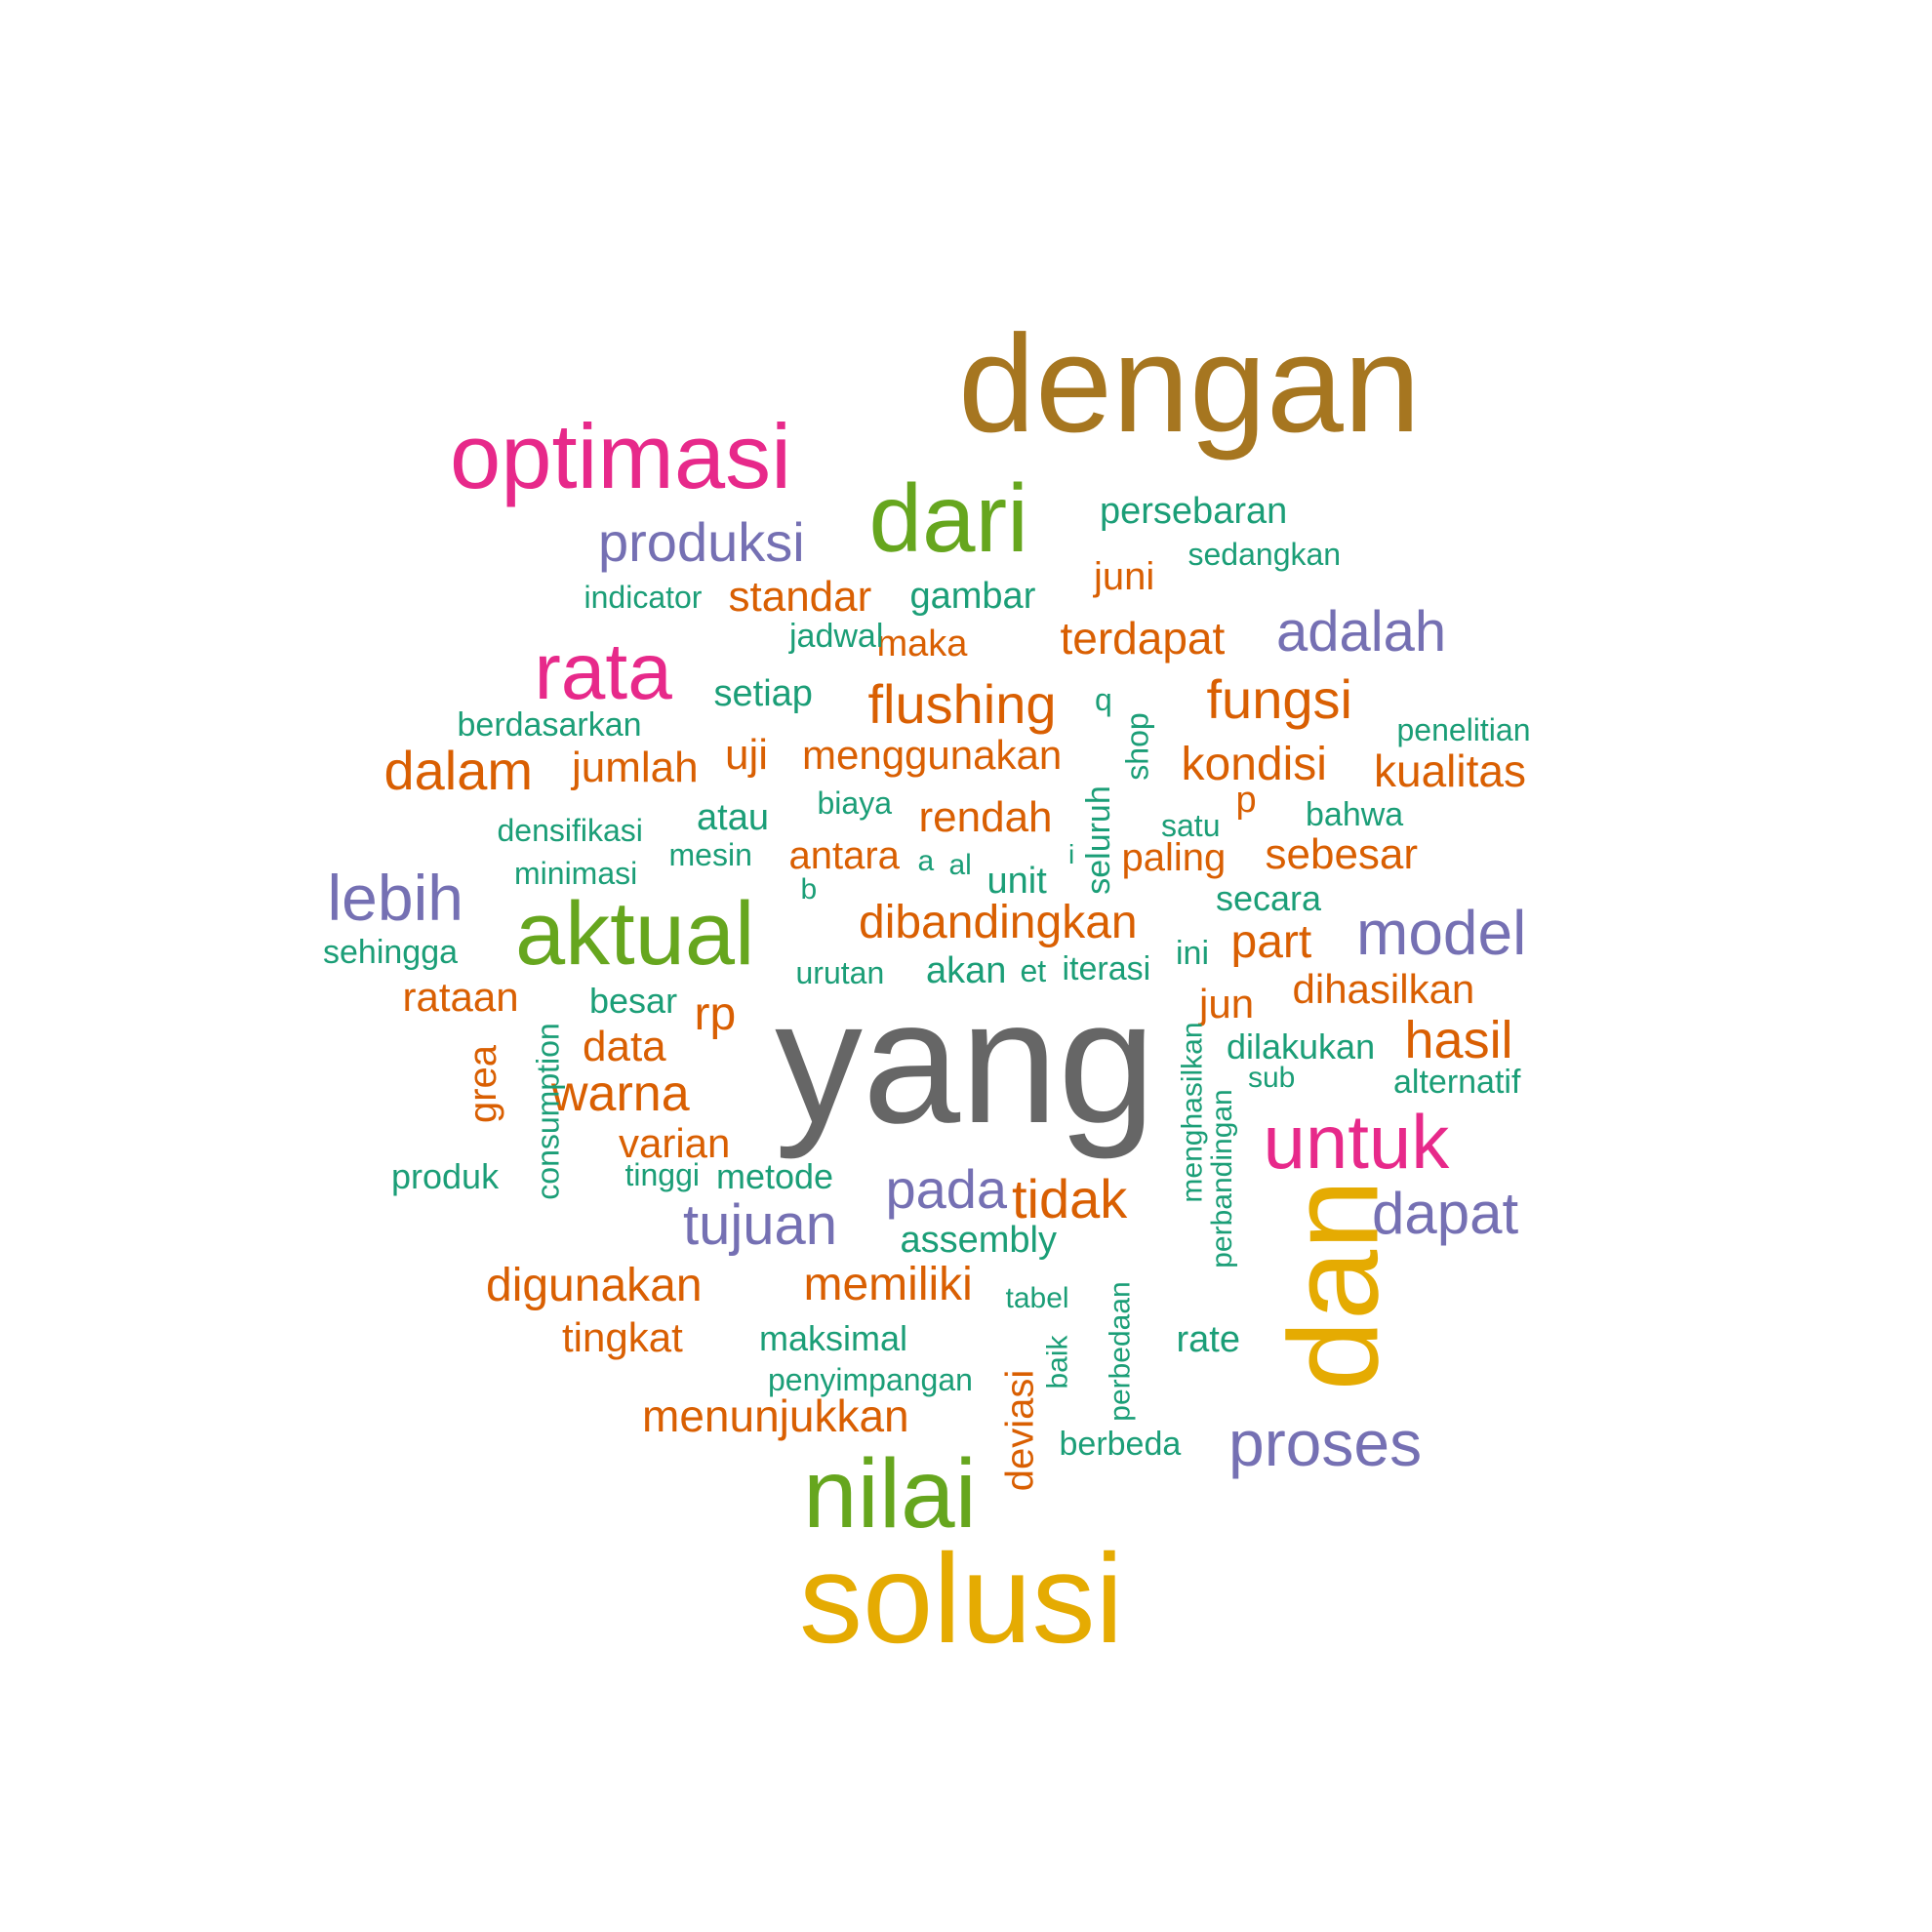  Describe the element at coordinates (1103, 699) in the screenshot. I see `word-q: q` at that location.